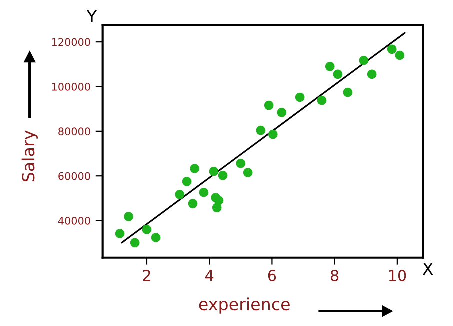  Describe the element at coordinates (146, 276) in the screenshot. I see `x-tick-label: 2` at that location.